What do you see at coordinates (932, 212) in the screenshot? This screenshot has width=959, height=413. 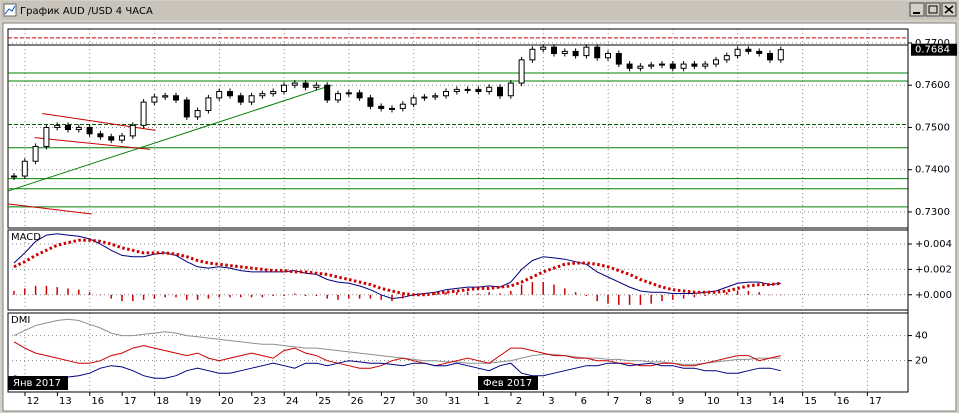 I see `y-tick-label: 0.7300` at bounding box center [932, 212].